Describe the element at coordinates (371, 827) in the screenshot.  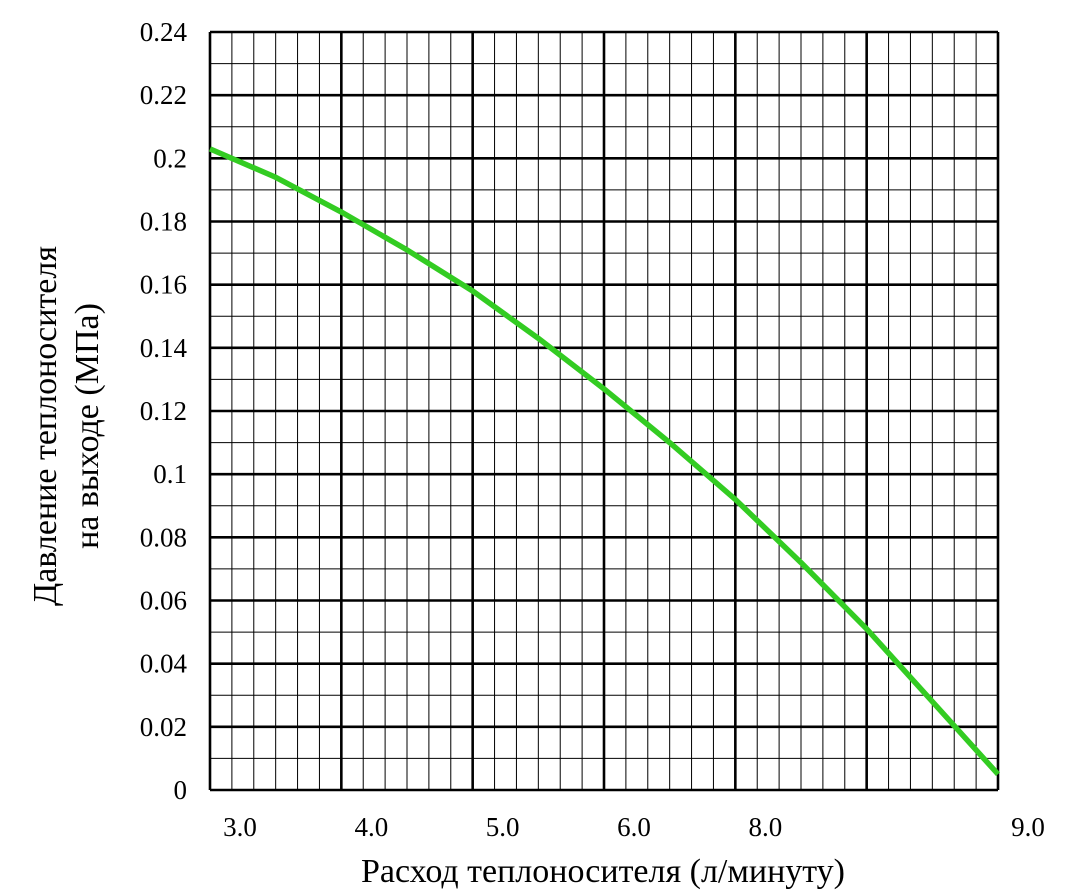
I see `x-tick-label: 4.0` at that location.